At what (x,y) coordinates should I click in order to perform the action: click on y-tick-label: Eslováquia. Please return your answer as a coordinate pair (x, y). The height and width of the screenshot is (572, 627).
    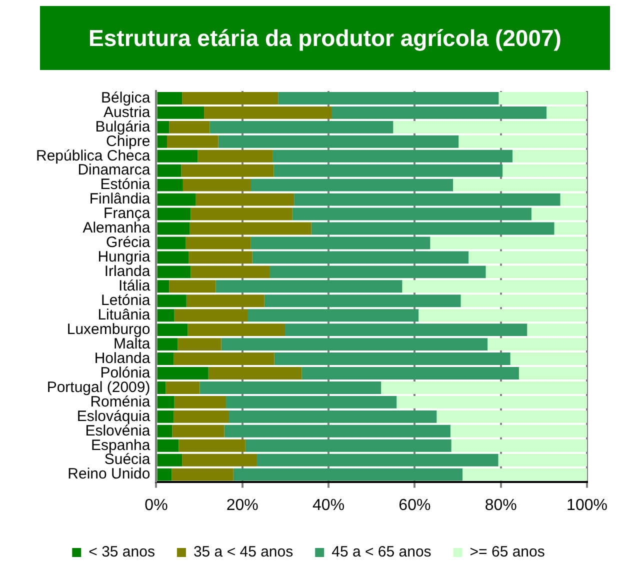
    Looking at the image, I should click on (113, 416).